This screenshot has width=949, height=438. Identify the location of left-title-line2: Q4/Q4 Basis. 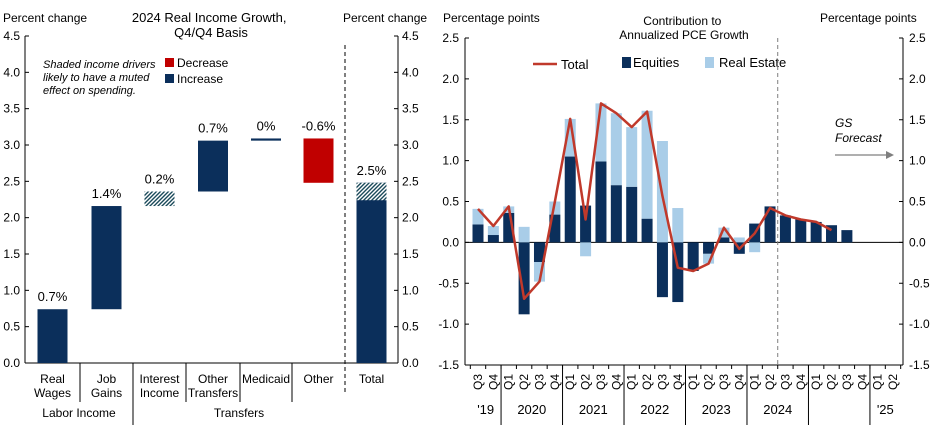
(211, 32).